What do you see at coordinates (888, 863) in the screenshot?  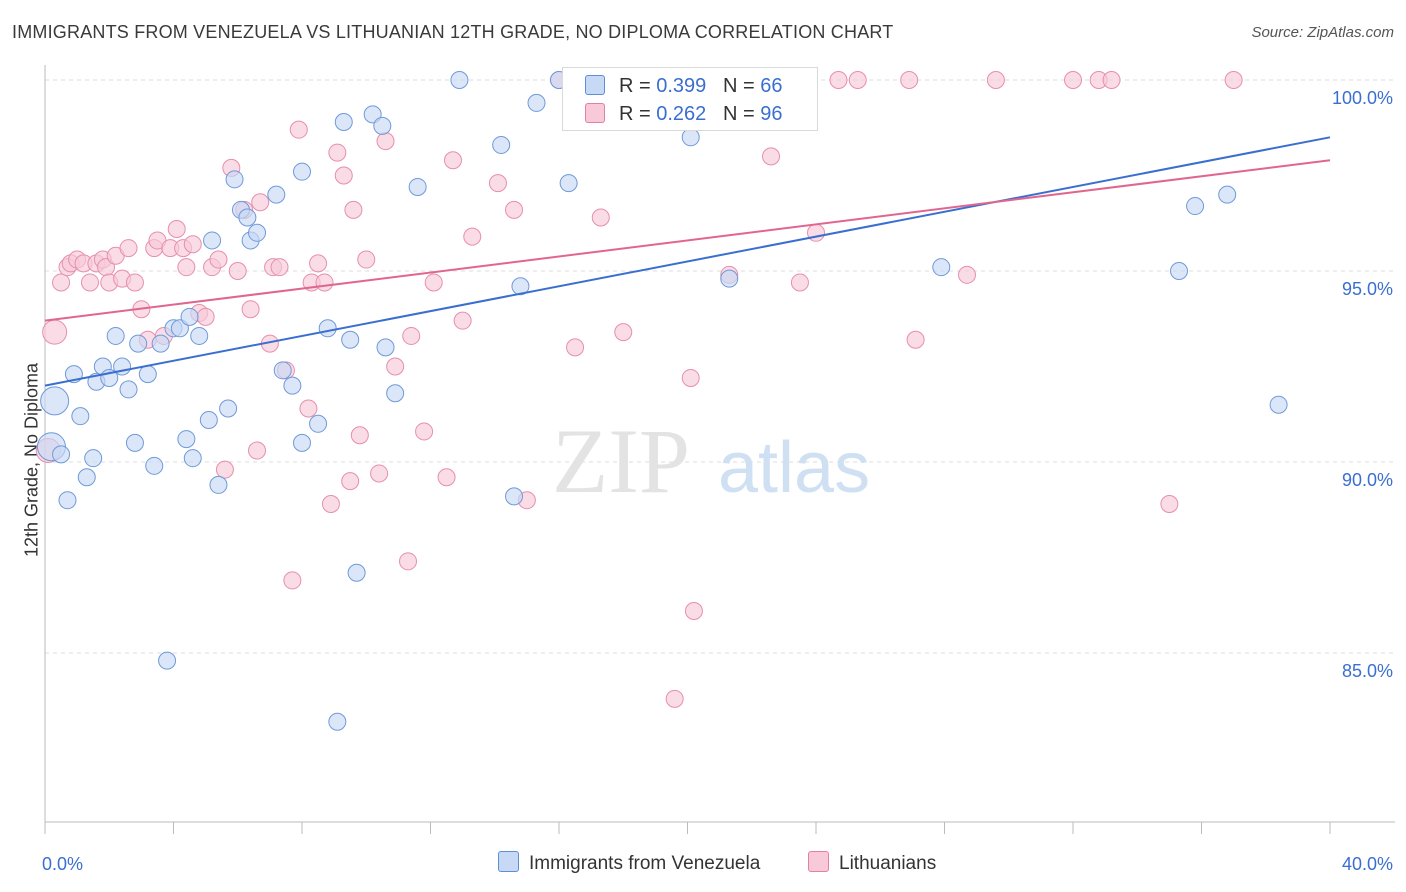 I see `bottom-legend-label: Lithuanians` at bounding box center [888, 863].